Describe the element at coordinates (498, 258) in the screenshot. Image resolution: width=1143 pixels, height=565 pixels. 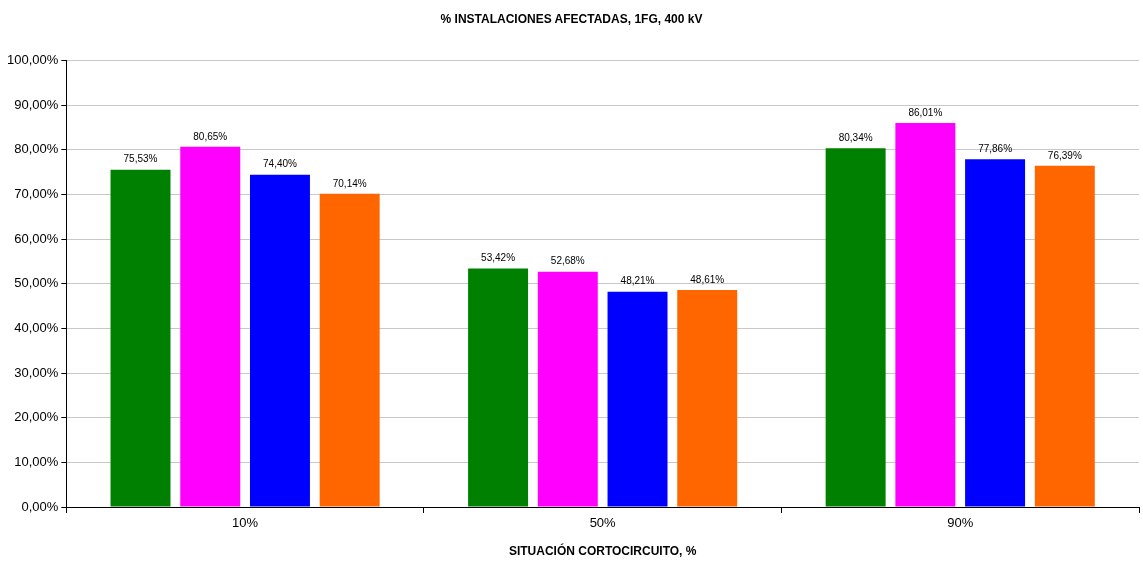
I see `data-label: 53,42%` at that location.